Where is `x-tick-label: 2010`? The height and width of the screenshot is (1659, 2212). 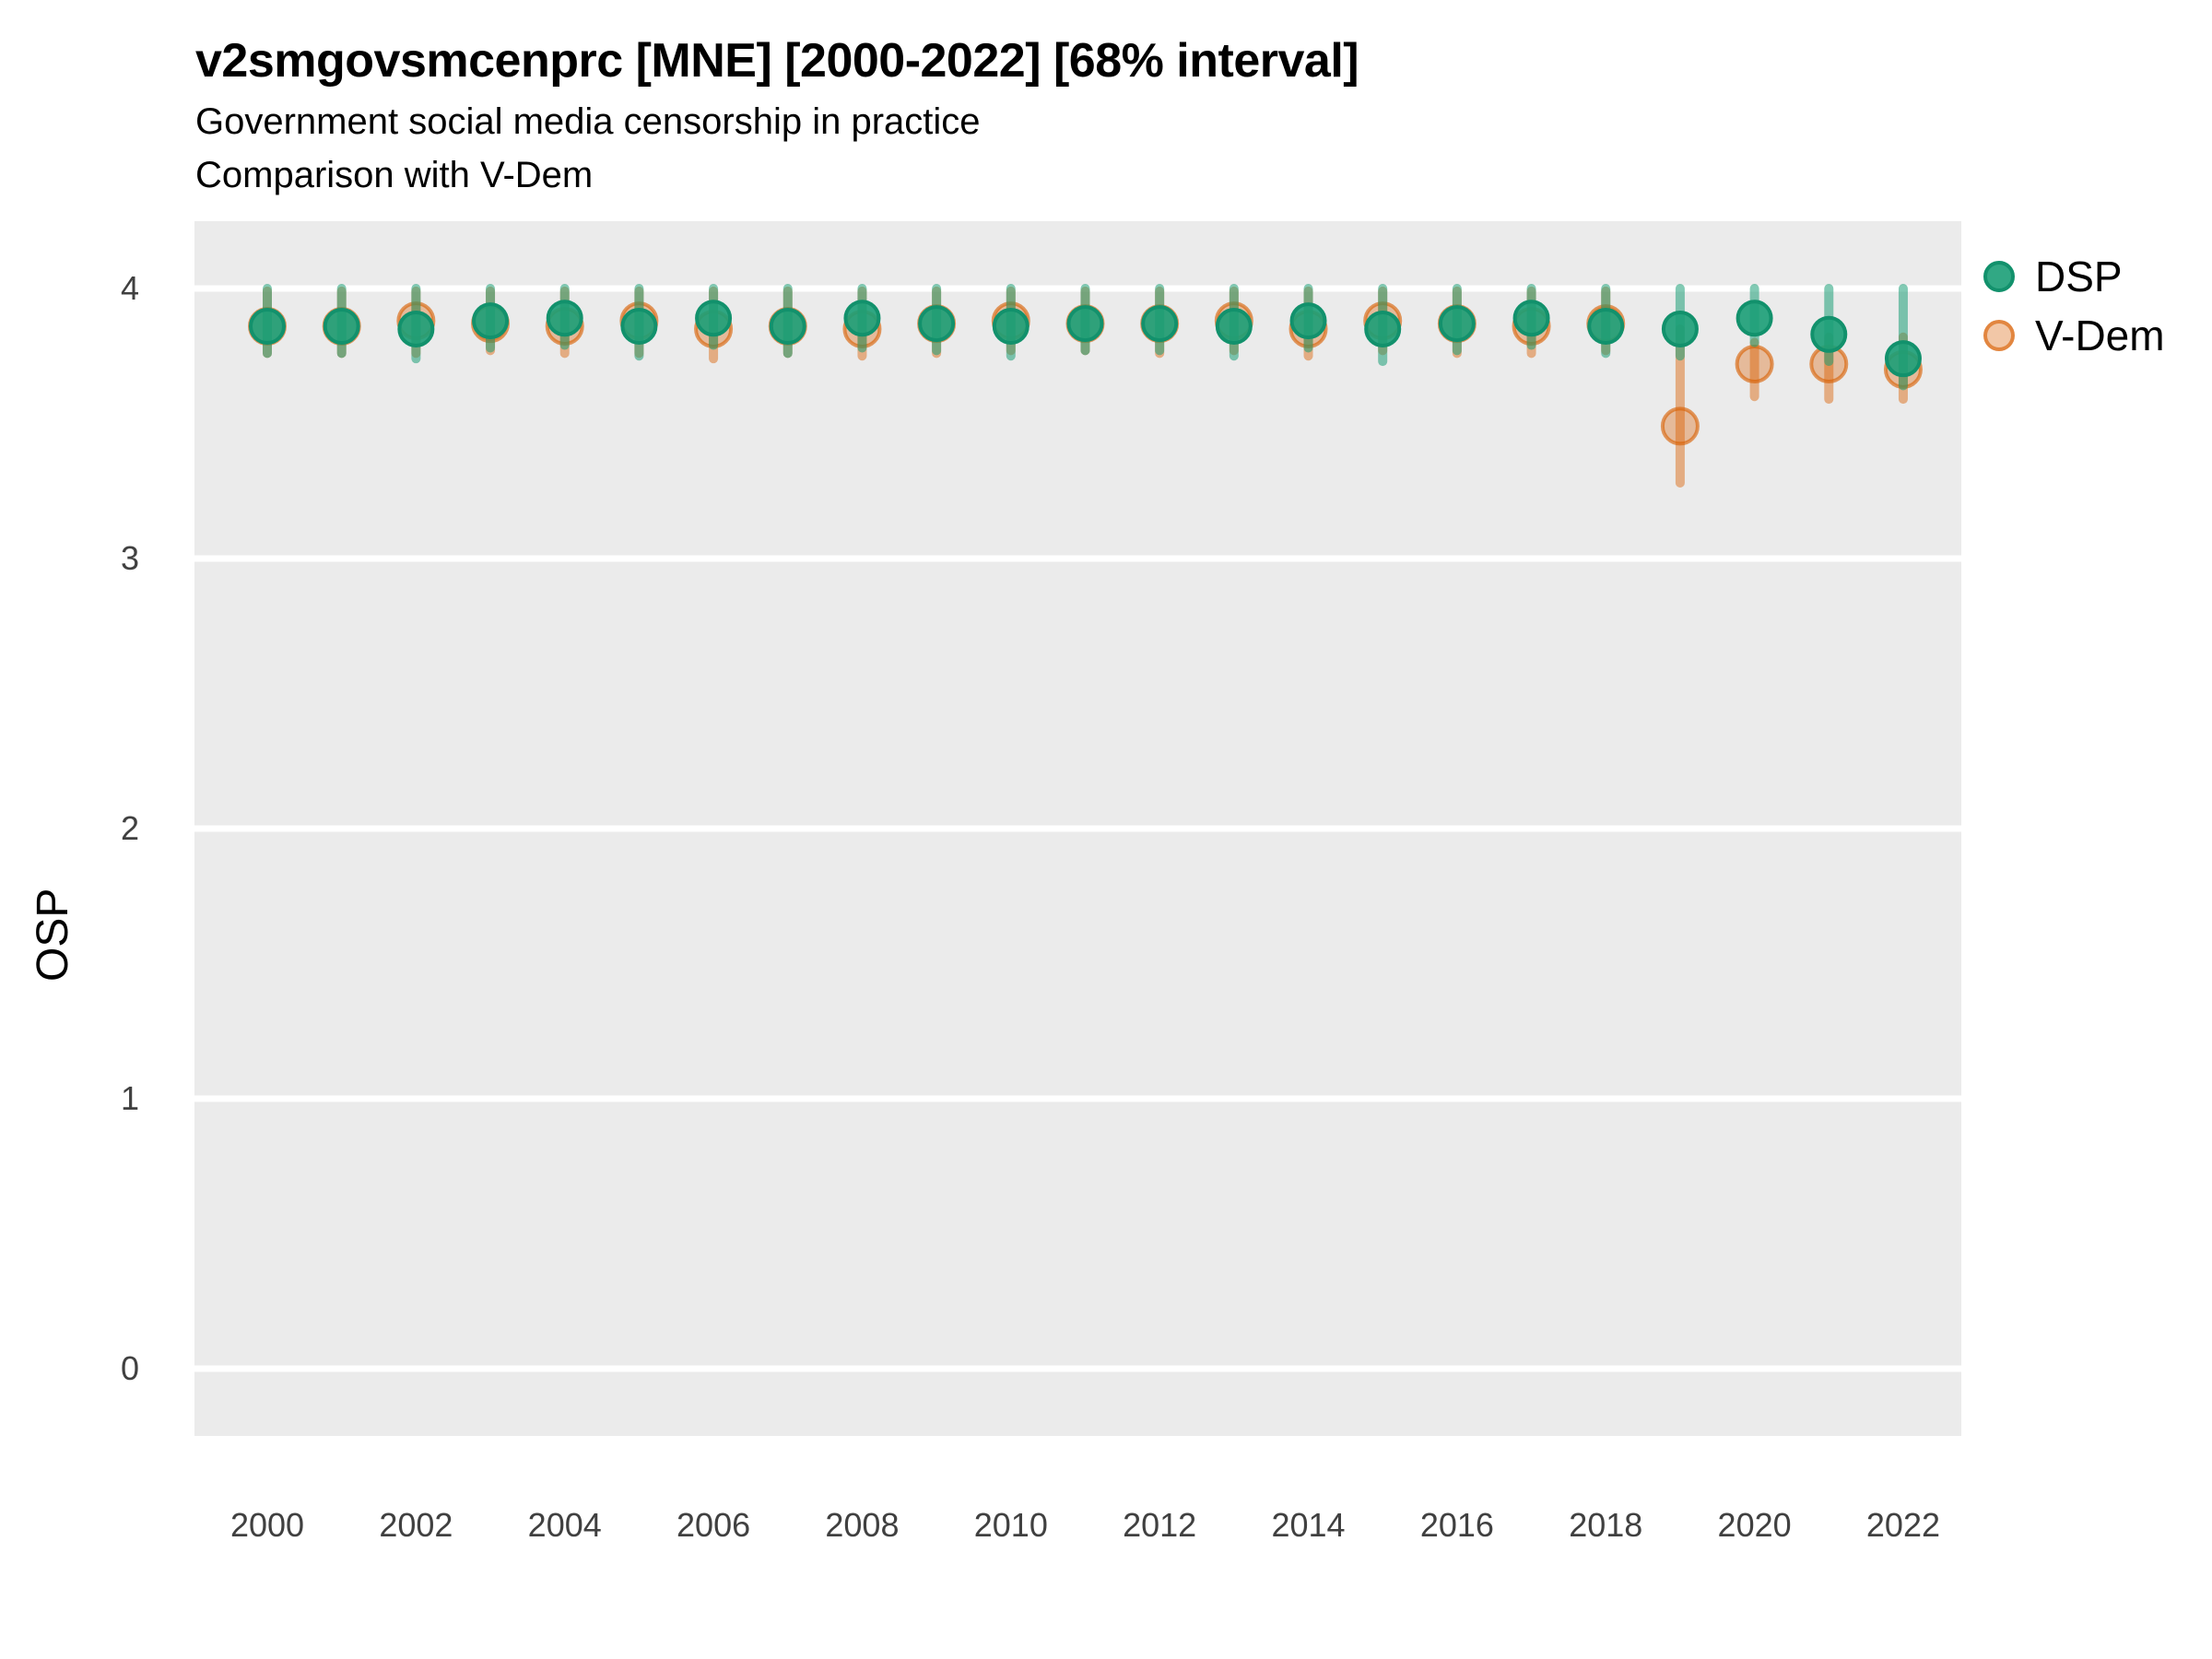
x-tick-label: 2010 is located at coordinates (1010, 1525).